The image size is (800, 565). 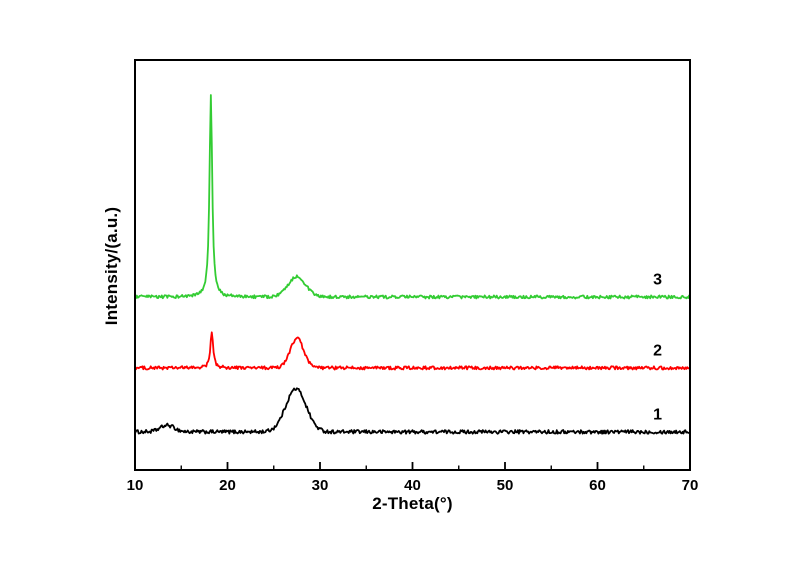 What do you see at coordinates (690, 485) in the screenshot?
I see `x-tick-label: 70` at bounding box center [690, 485].